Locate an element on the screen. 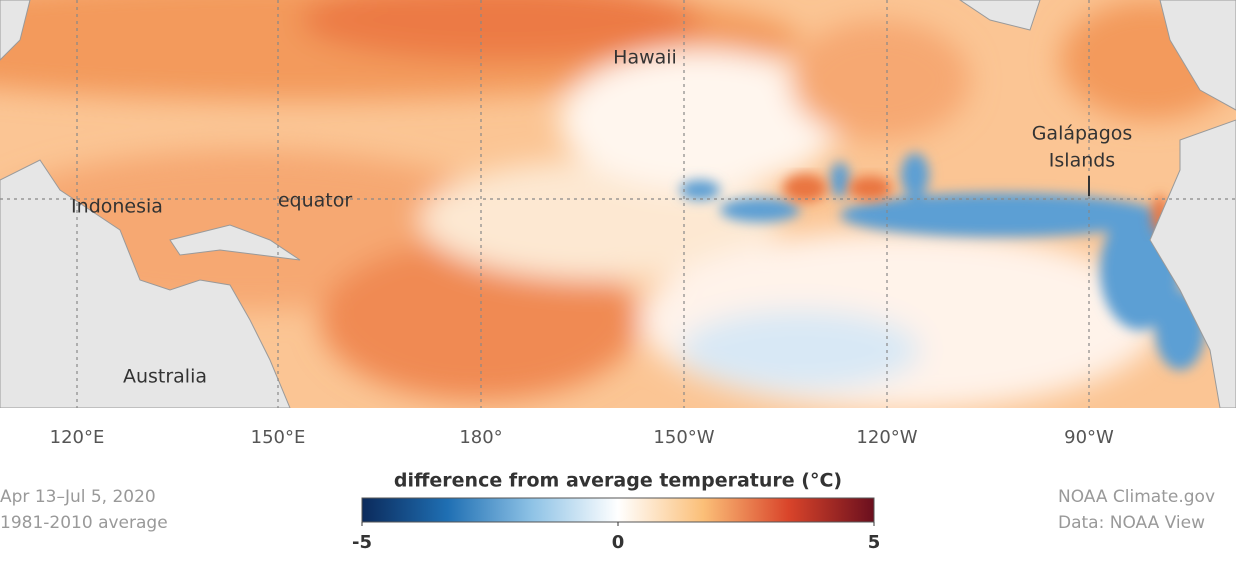 Image resolution: width=1236 pixels, height=570 pixels. colorbar-tick-label: -5 is located at coordinates (362, 542).